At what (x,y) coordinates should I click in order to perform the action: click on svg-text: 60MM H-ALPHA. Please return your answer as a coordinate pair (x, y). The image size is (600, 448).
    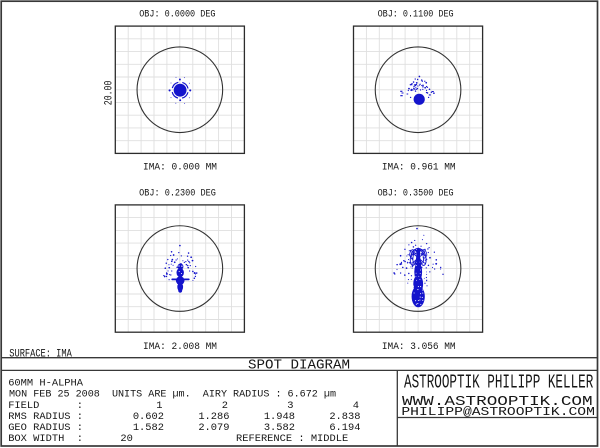
    Looking at the image, I should click on (46, 384).